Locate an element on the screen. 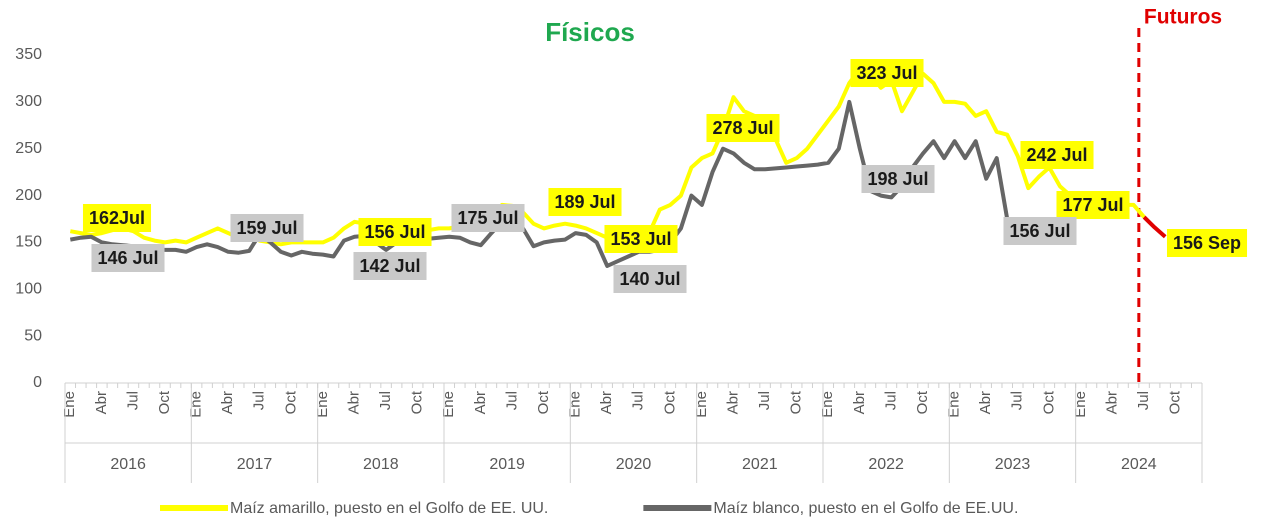 The image size is (1262, 522). data-label-text: 242 Jul is located at coordinates (1056, 155).